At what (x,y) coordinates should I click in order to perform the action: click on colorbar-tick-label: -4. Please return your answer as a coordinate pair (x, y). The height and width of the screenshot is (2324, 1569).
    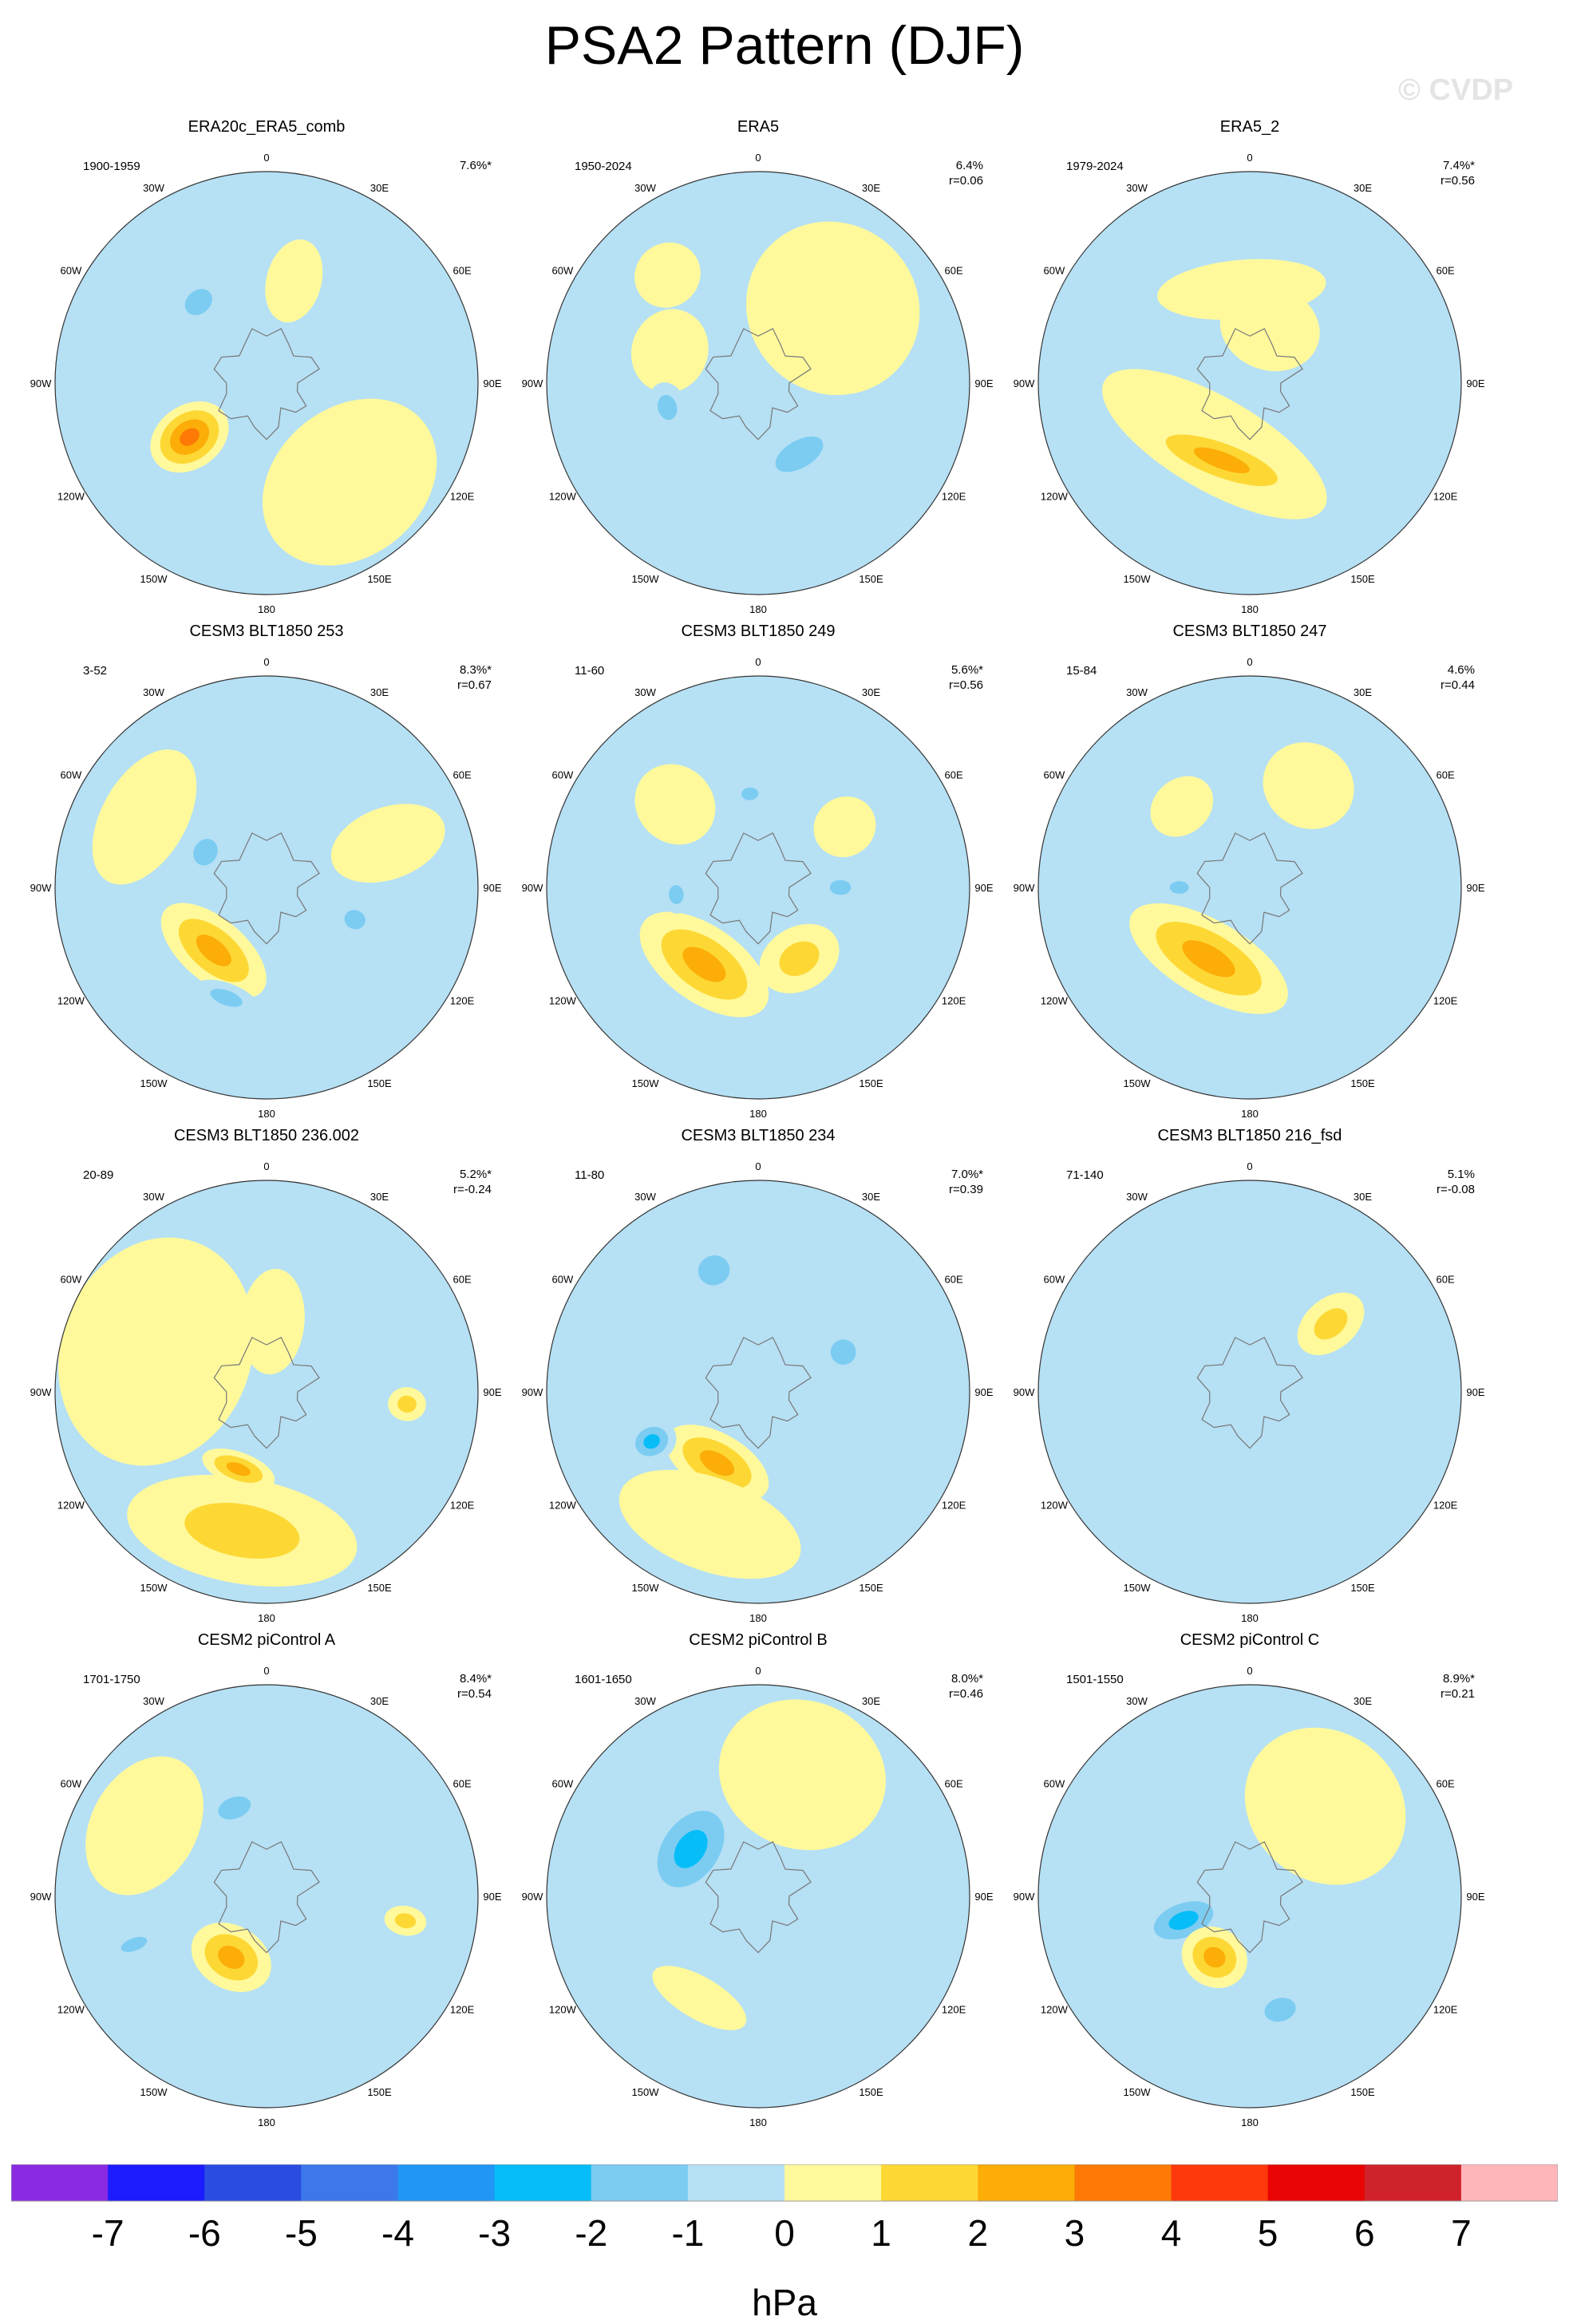
    Looking at the image, I should click on (397, 2233).